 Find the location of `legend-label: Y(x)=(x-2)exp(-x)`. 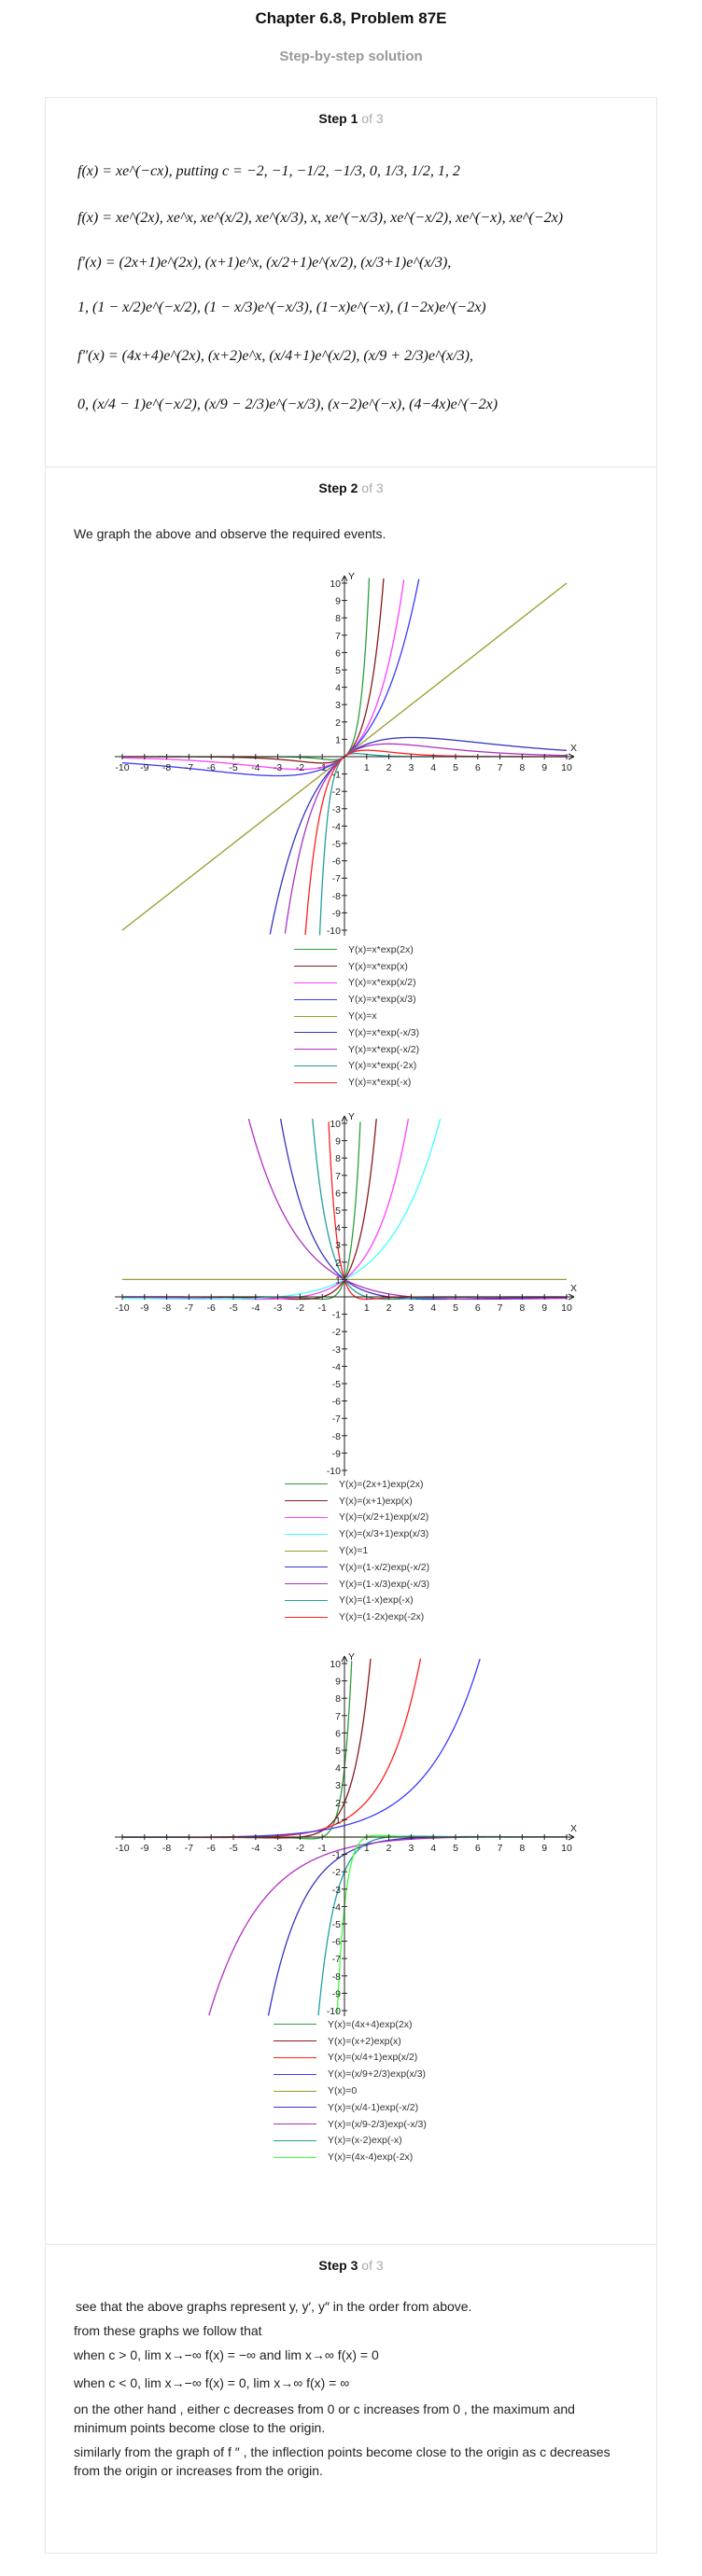

legend-label: Y(x)=(x-2)exp(-x) is located at coordinates (365, 2141).